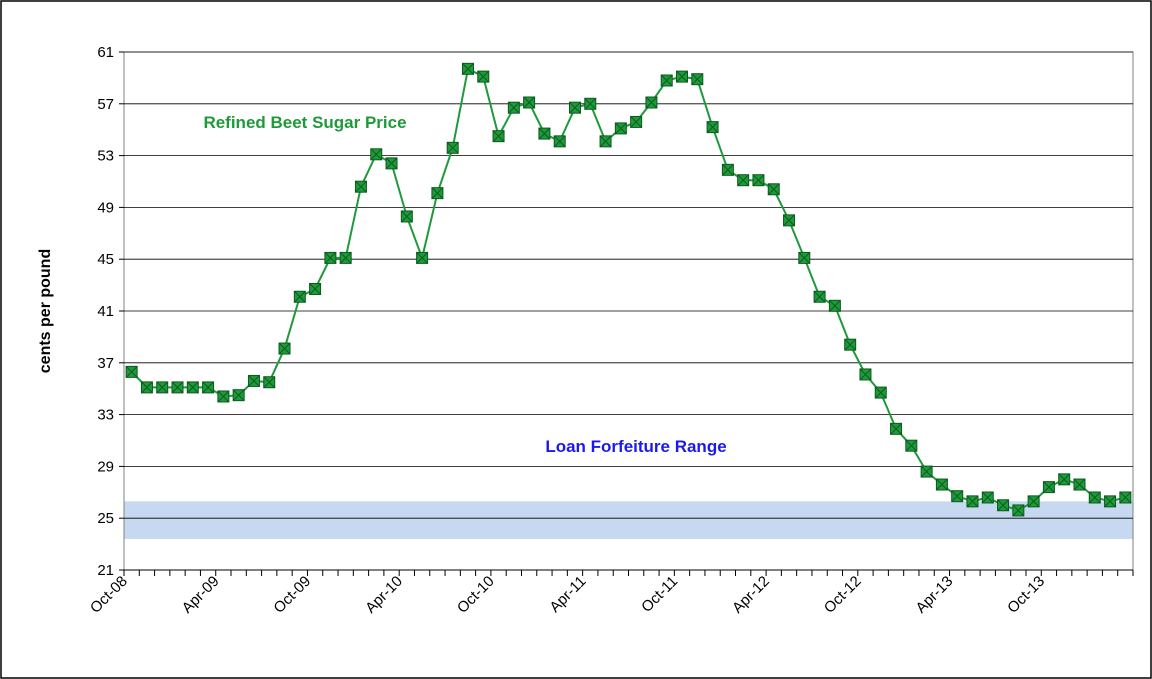 The image size is (1152, 679). What do you see at coordinates (105, 311) in the screenshot?
I see `y-tick-label: 41` at bounding box center [105, 311].